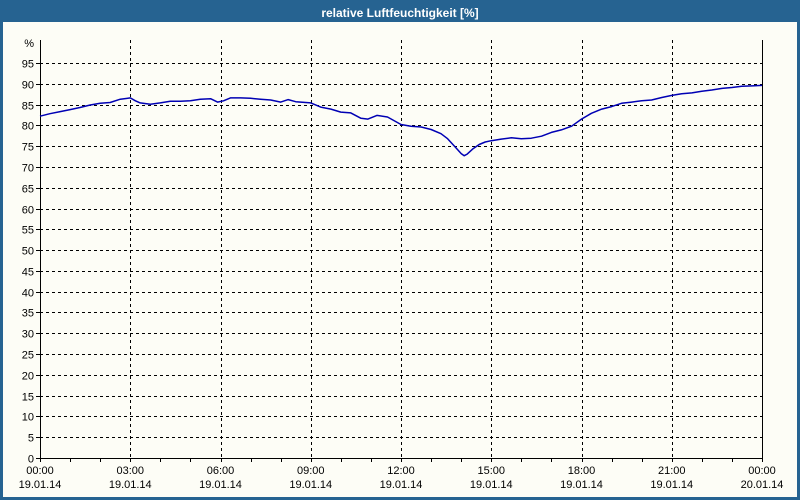 This screenshot has height=500, width=800. Describe the element at coordinates (28, 107) in the screenshot. I see `y-tick-label: 85` at that location.